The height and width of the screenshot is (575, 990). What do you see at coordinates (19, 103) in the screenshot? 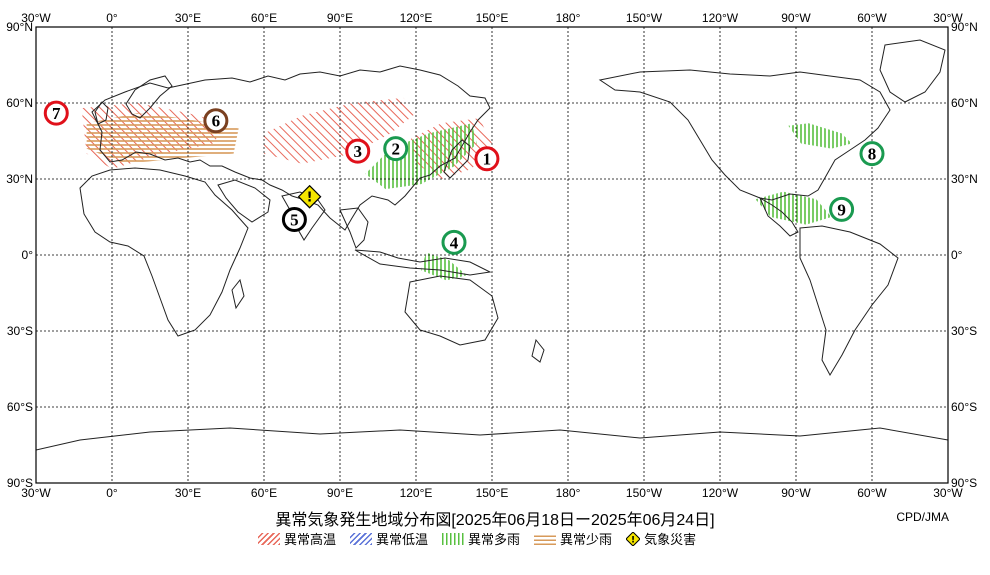
I see `lat-tick-label-left: 60°N` at bounding box center [19, 103].